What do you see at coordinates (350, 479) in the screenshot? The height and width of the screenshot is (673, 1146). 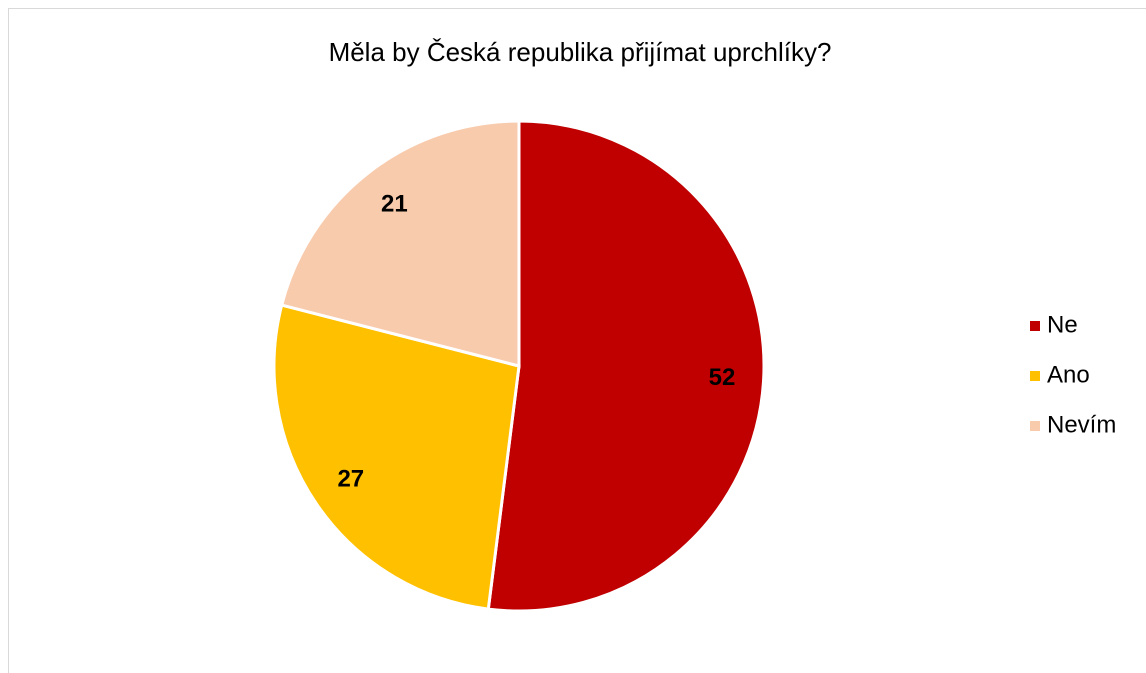 I see `data-label: 27` at bounding box center [350, 479].